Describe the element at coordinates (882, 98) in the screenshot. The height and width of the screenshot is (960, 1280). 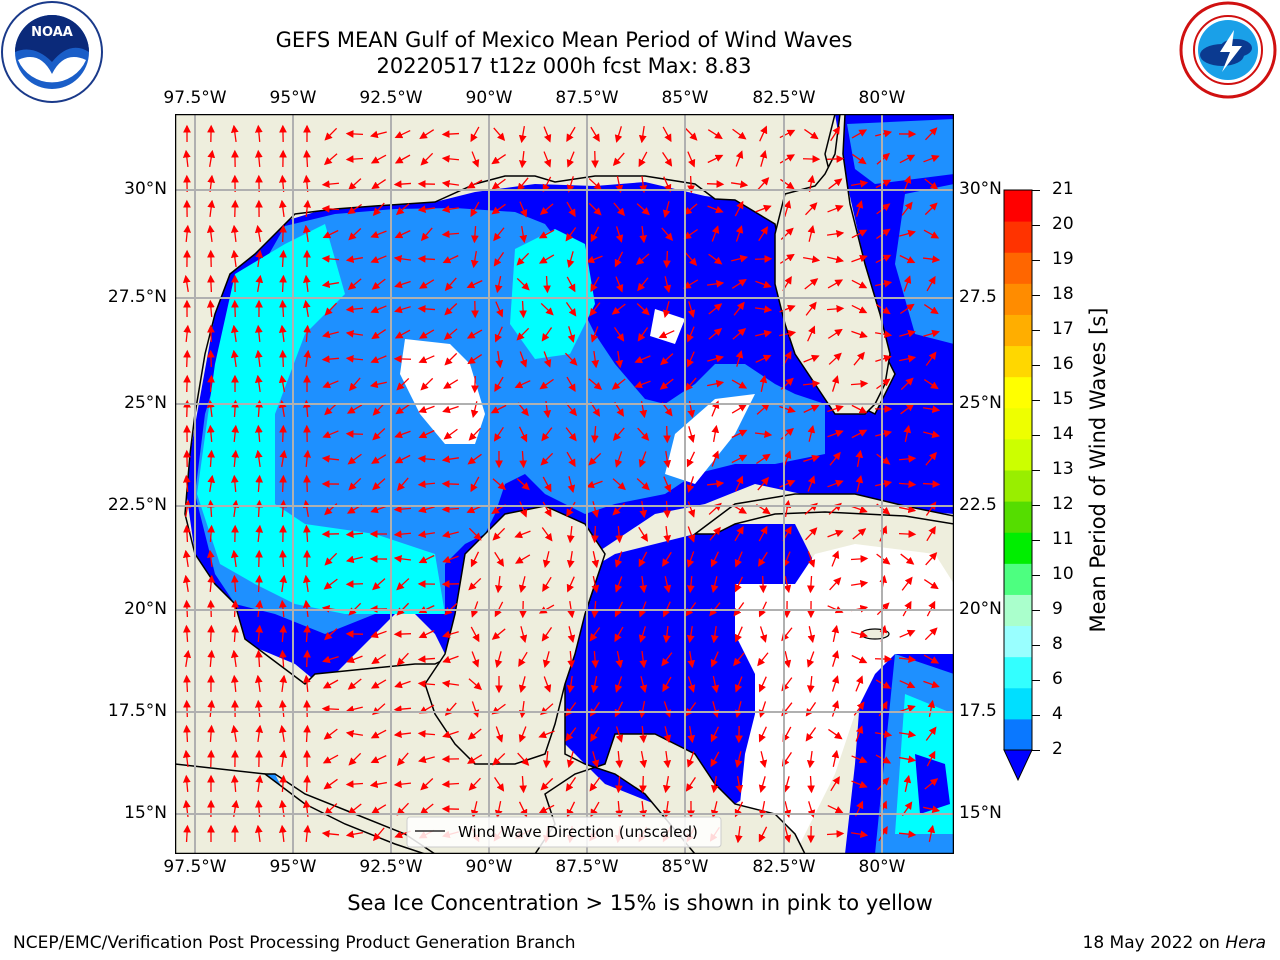
I see `lon-tick-top: 80°W` at that location.